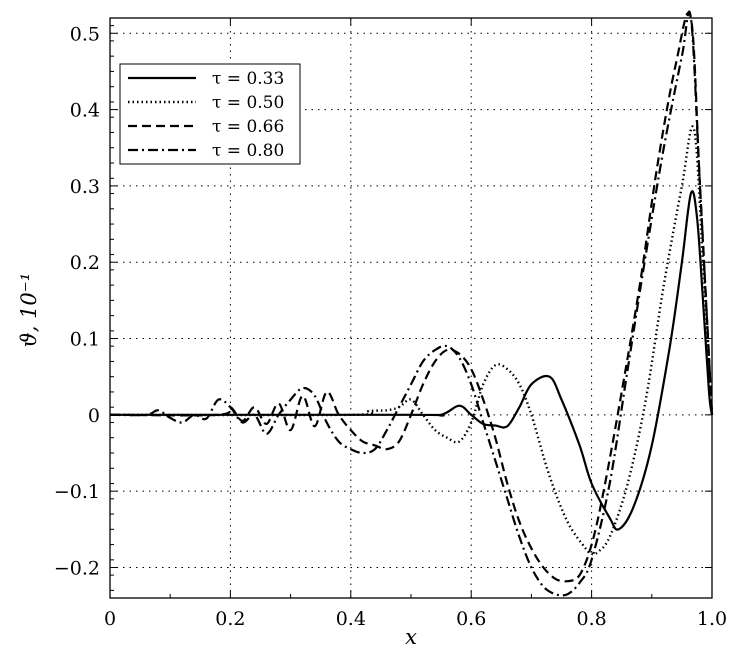 Image resolution: width=740 pixels, height=654 pixels. What do you see at coordinates (29, 310) in the screenshot?
I see `y-axis-label: ϑ, 10⁻¹` at bounding box center [29, 310].